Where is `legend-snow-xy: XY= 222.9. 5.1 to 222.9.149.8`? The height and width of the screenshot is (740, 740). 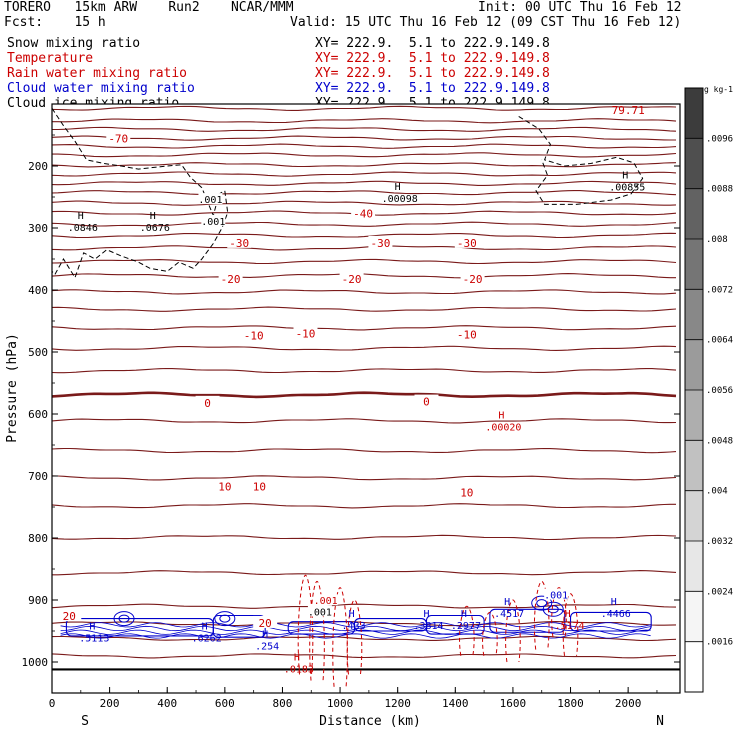 legend-snow-xy: XY= 222.9. 5.1 to 222.9.149.8 is located at coordinates (432, 43).